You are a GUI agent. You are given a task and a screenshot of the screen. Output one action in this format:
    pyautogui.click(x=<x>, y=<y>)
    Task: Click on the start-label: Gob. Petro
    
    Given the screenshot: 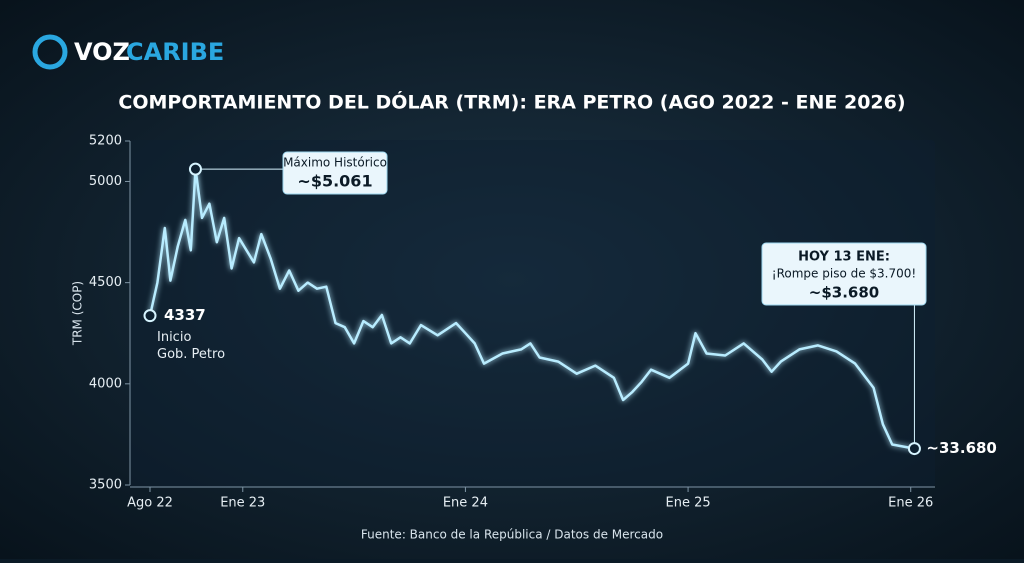 What is the action you would take?
    pyautogui.click(x=191, y=354)
    